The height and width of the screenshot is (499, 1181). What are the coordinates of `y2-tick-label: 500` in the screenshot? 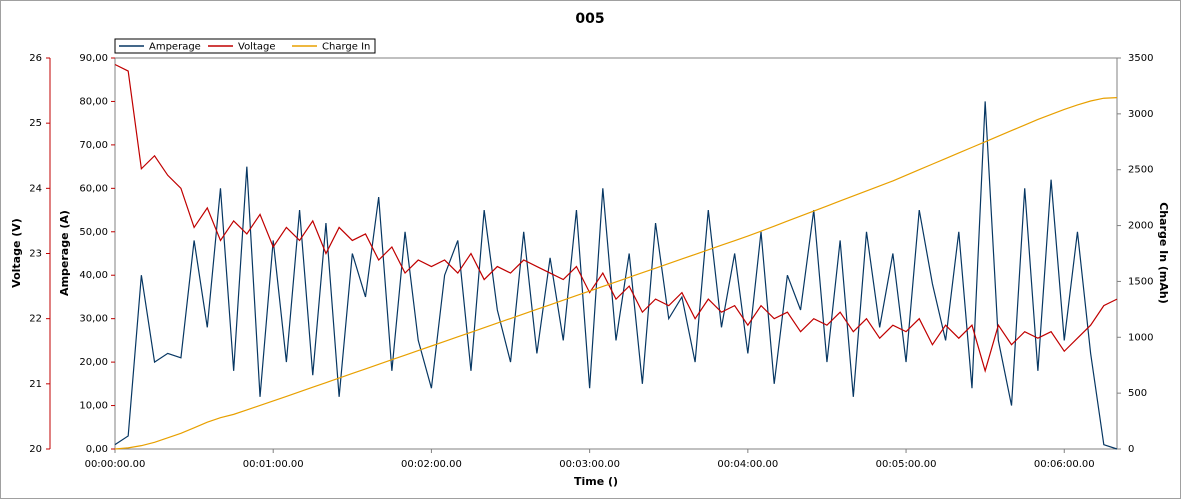 It's located at (1137, 393).